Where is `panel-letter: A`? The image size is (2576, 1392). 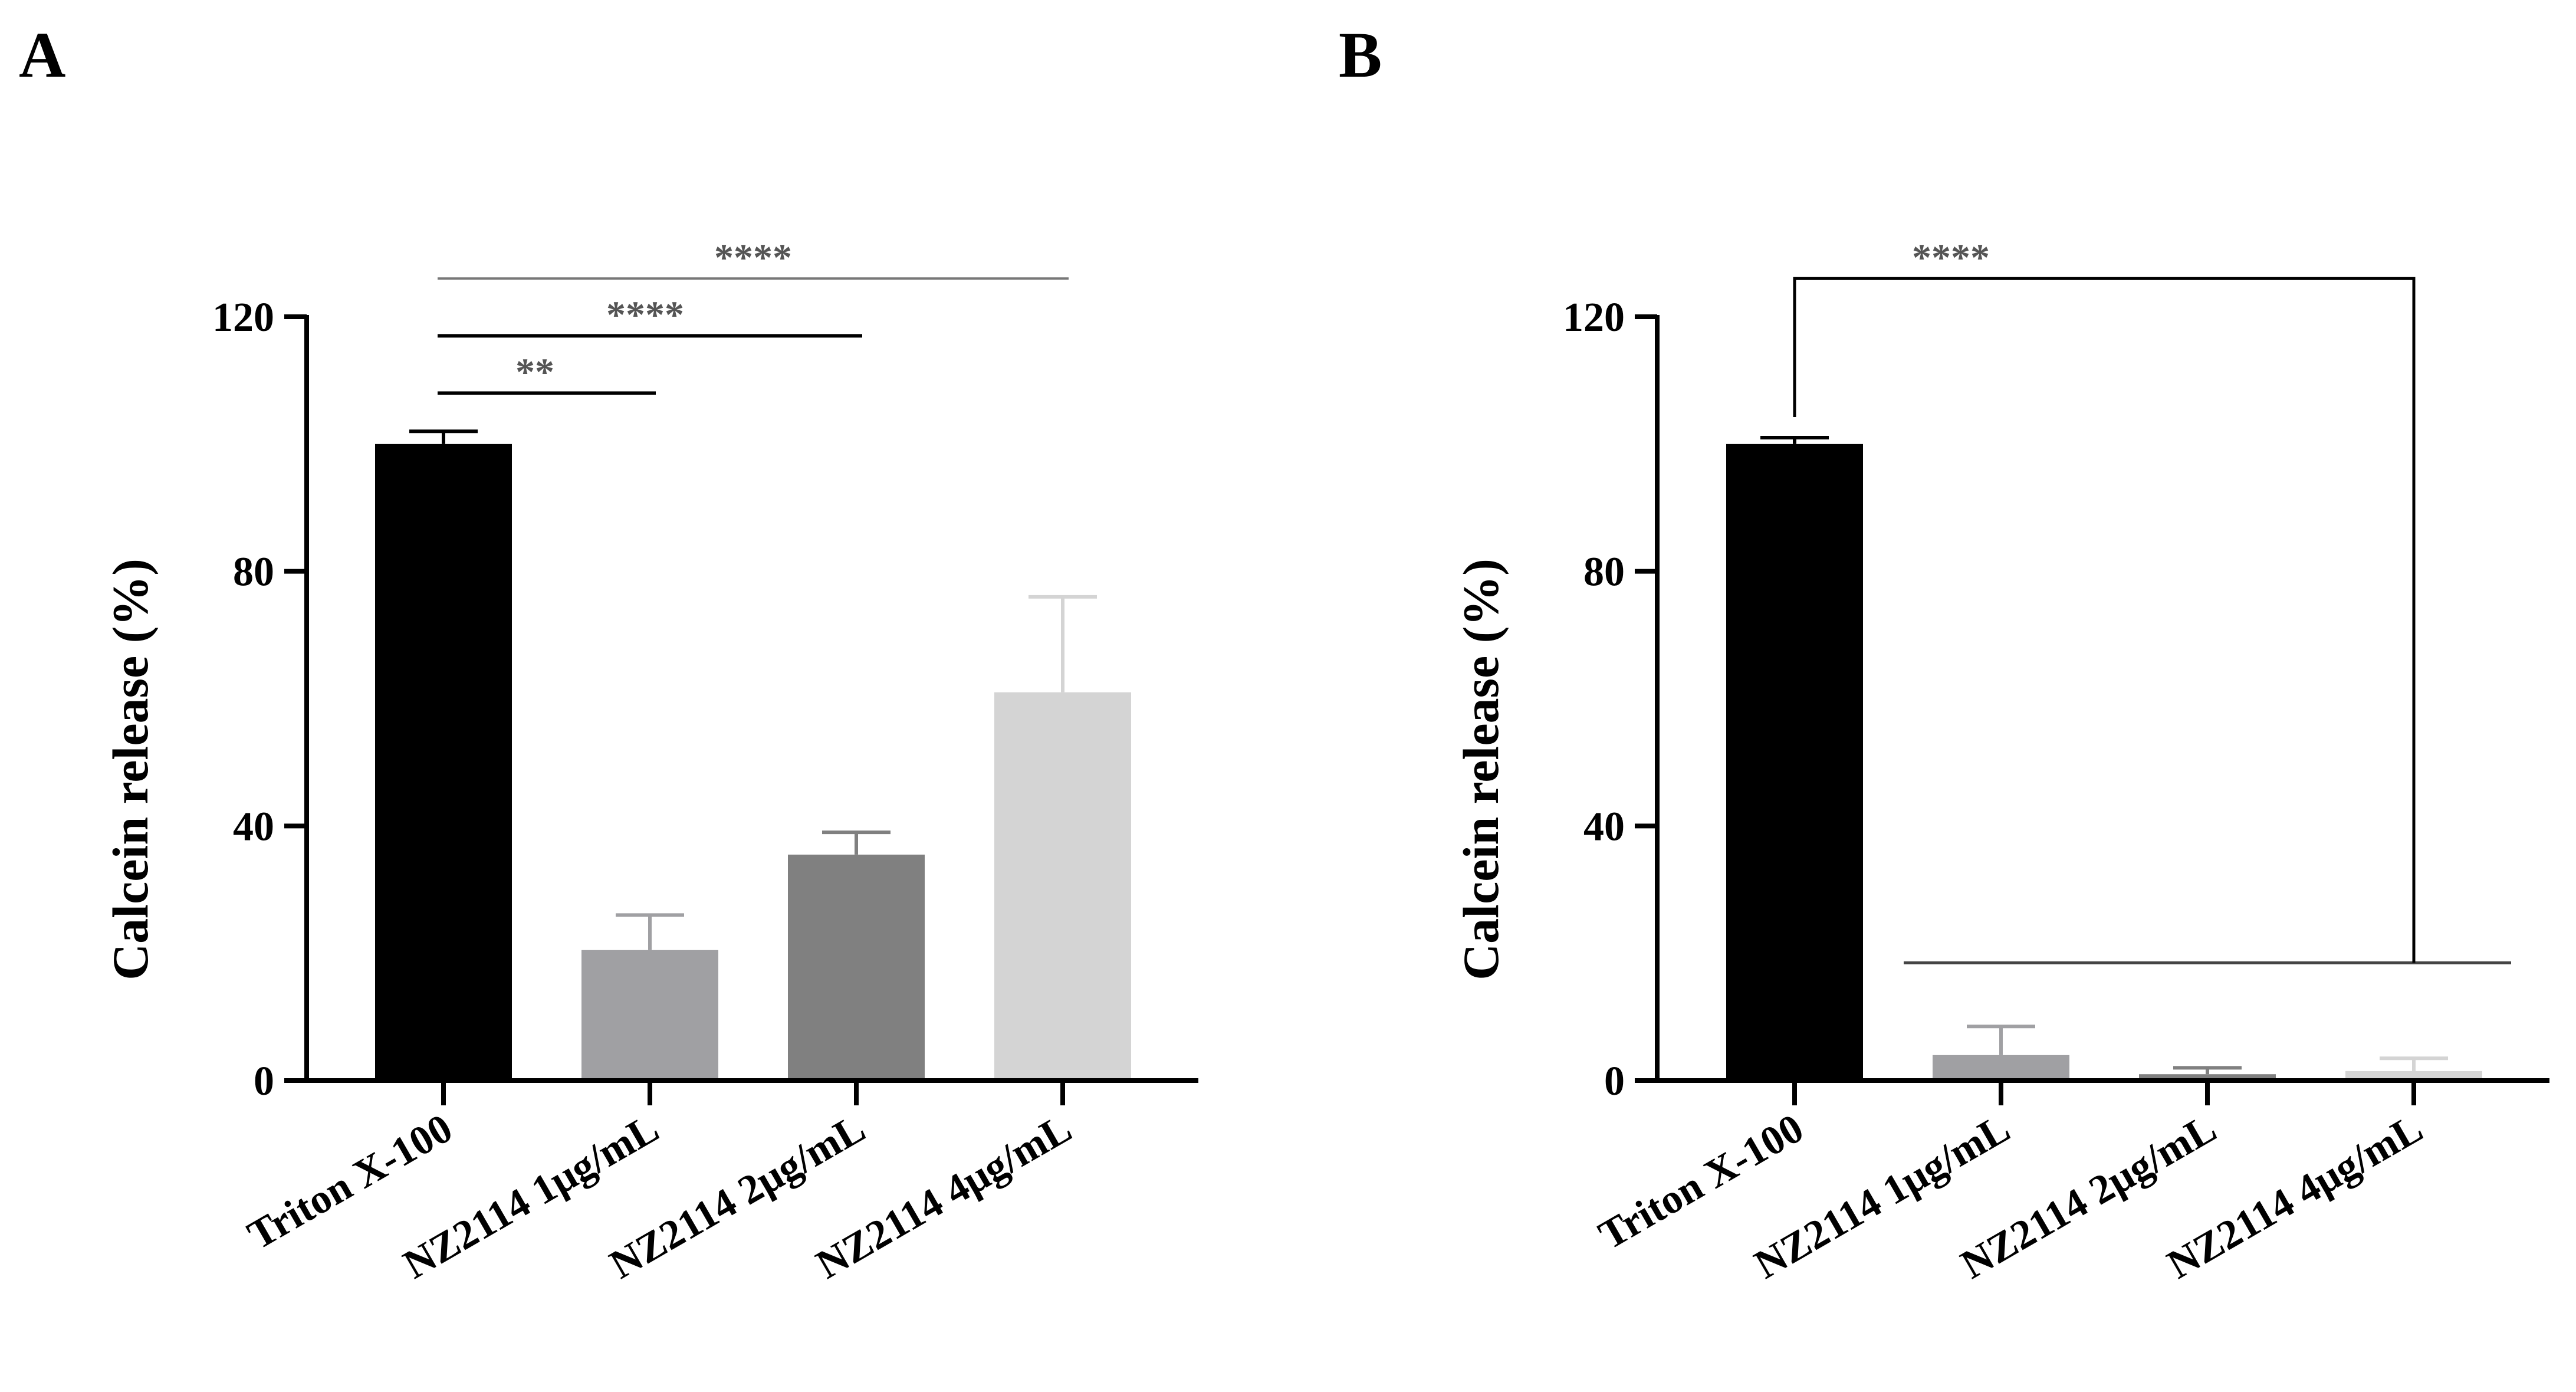
panel-letter: A is located at coordinates (42, 55).